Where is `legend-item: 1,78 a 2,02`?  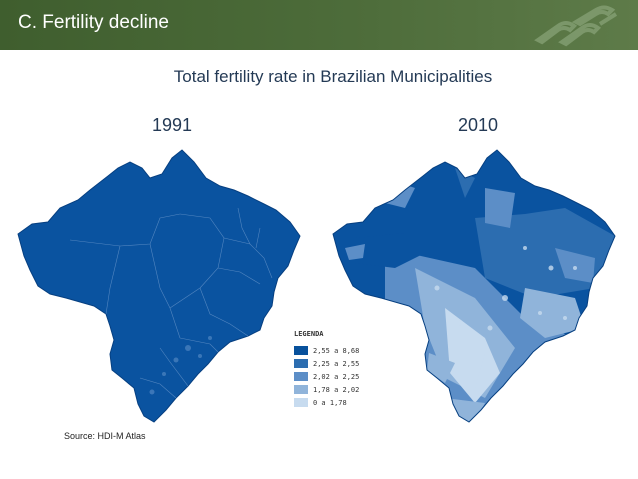 legend-item: 1,78 a 2,02 is located at coordinates (334, 389).